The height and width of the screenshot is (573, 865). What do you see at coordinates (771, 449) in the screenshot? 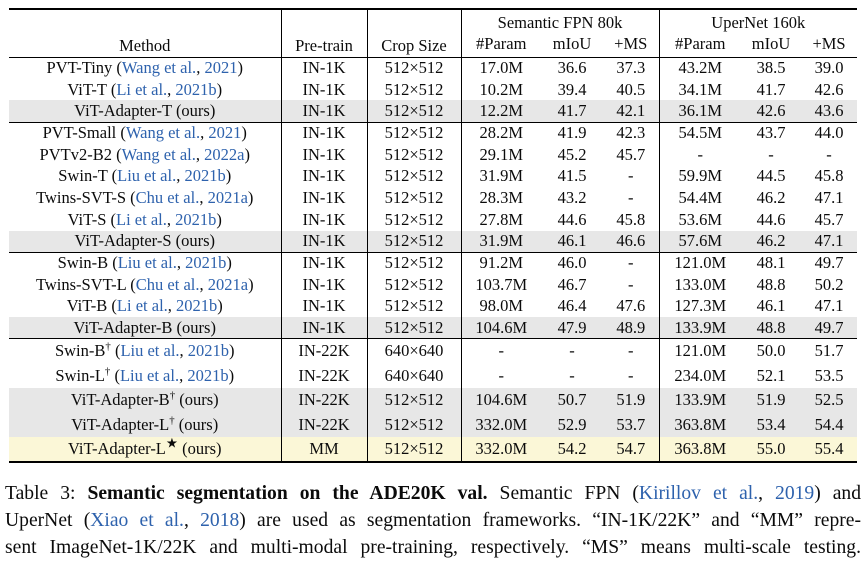
I see `uper-miou-cell: 55.0` at bounding box center [771, 449].